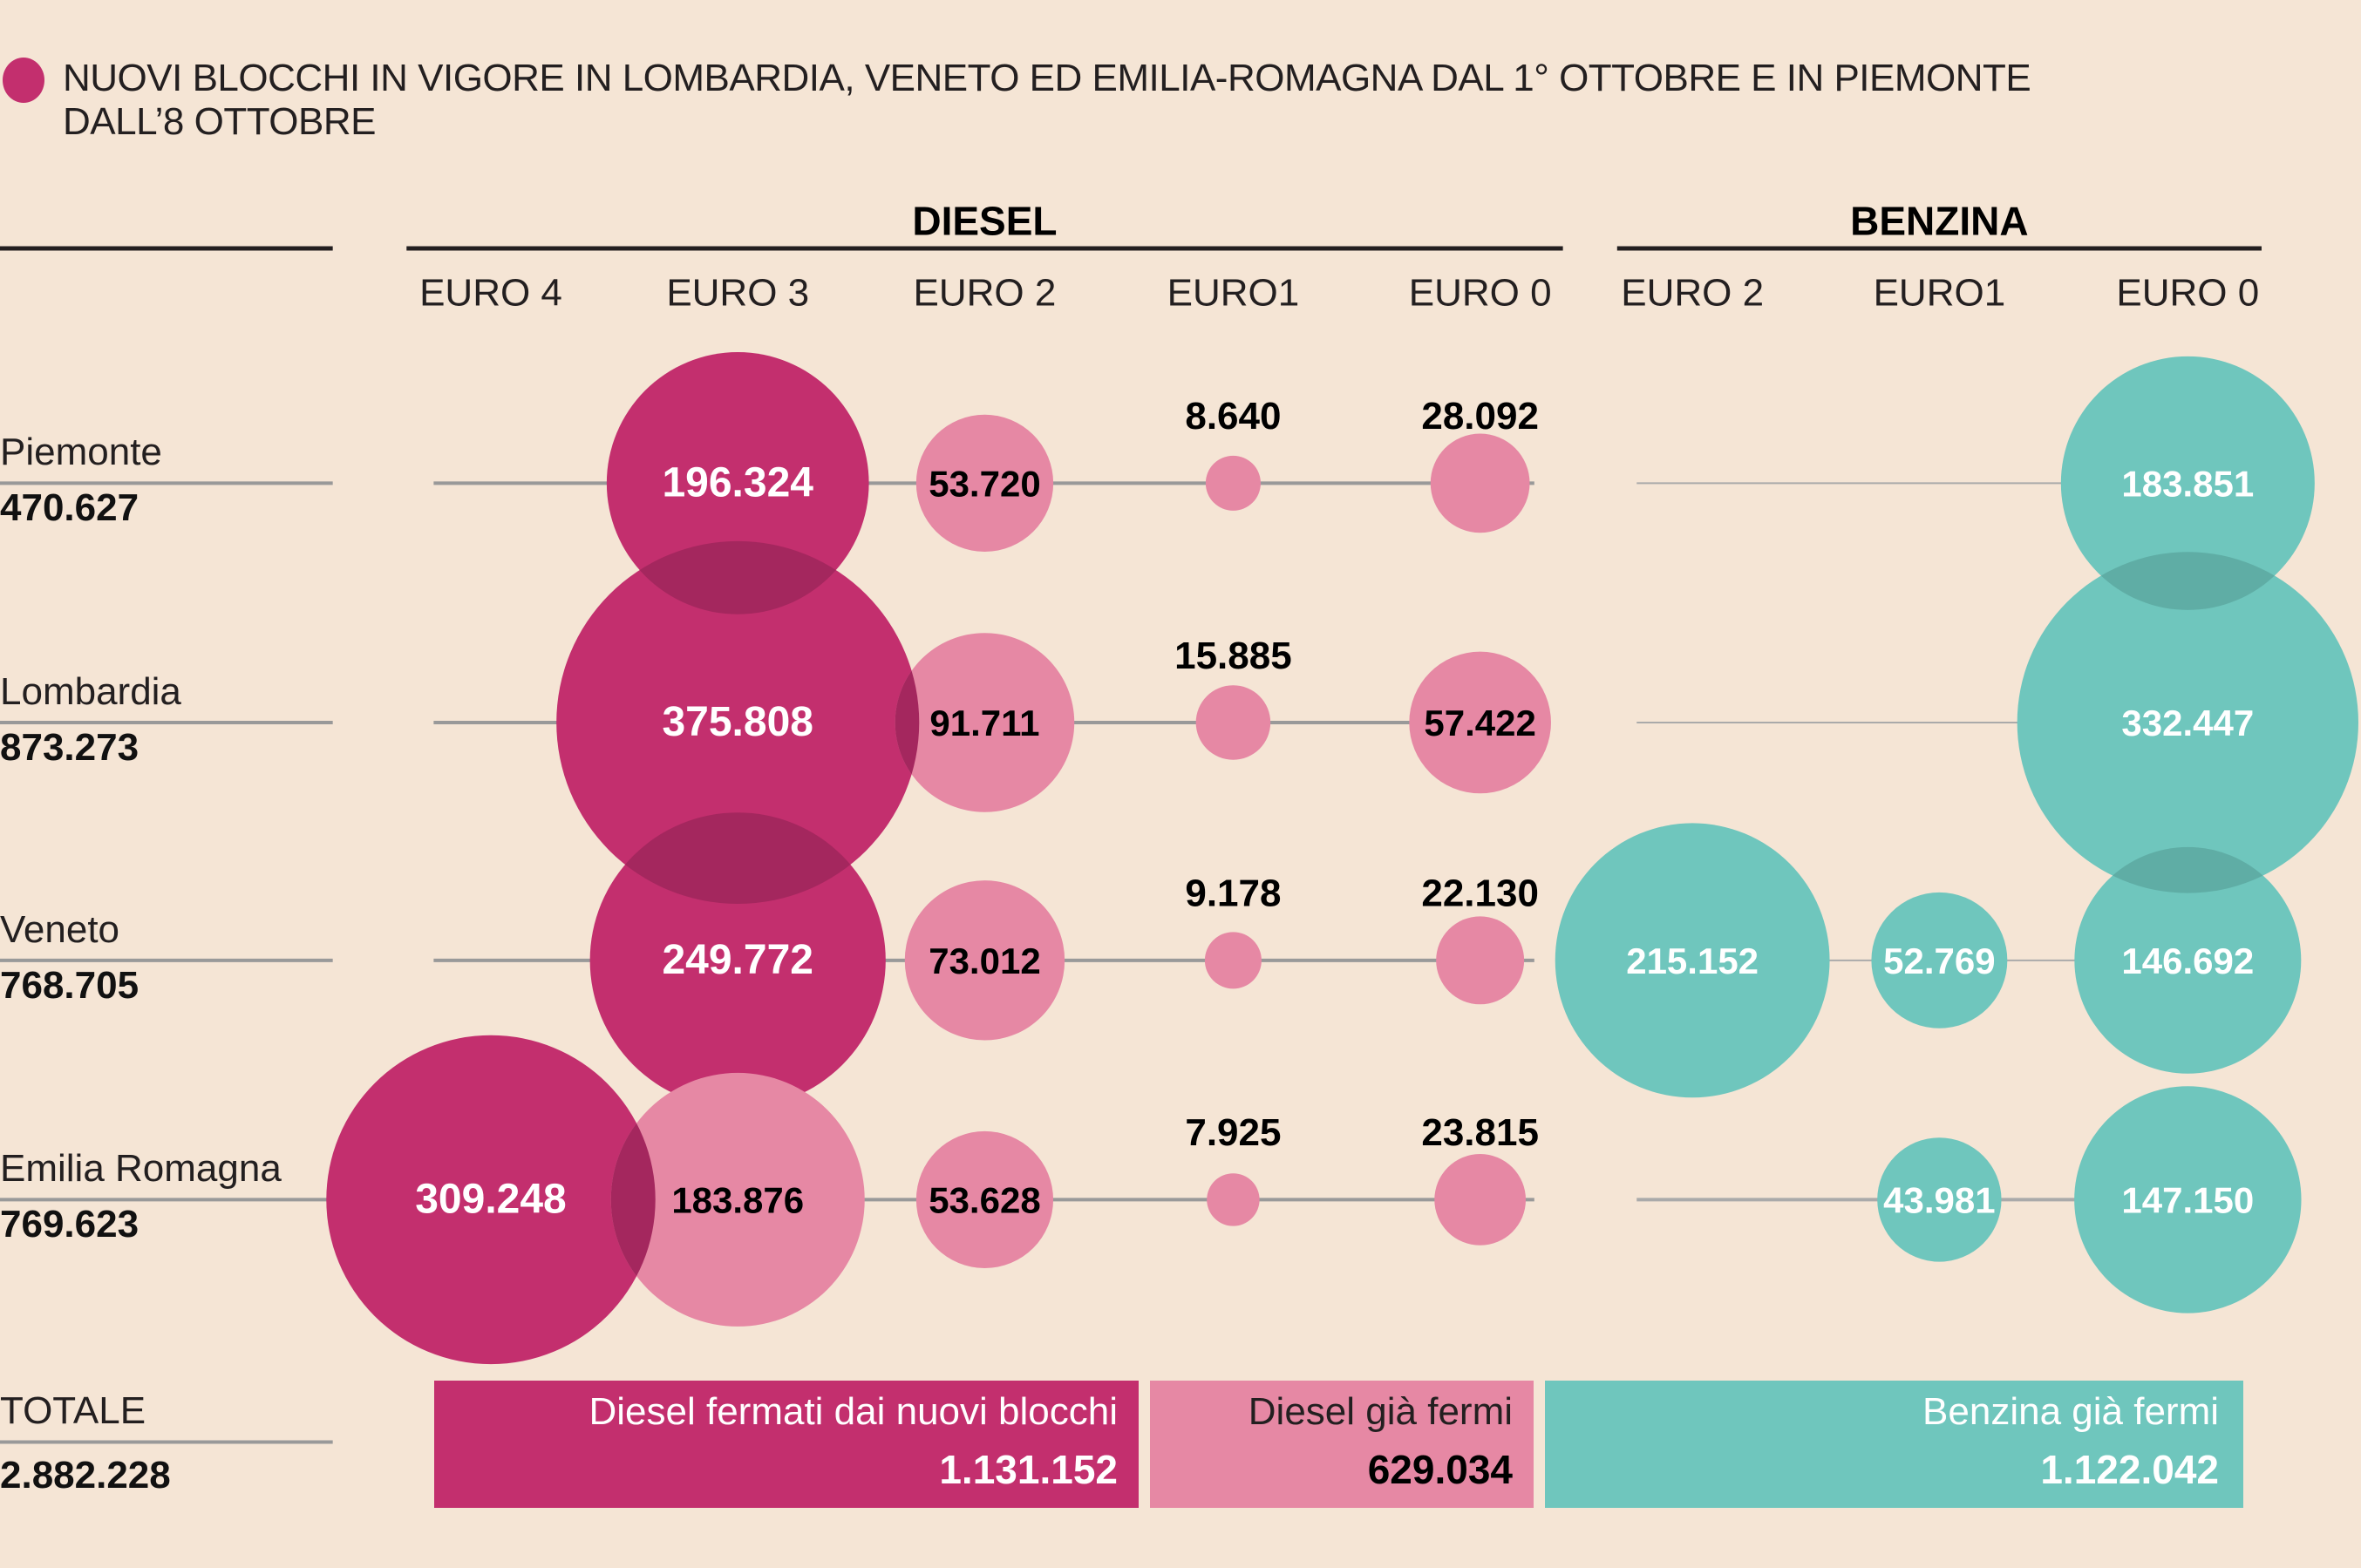  I want to click on region-total: 873.273, so click(69, 747).